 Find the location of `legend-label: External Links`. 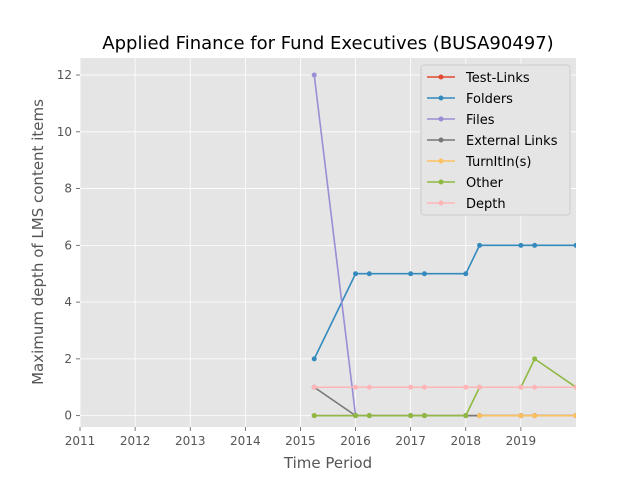

legend-label: External Links is located at coordinates (512, 141).